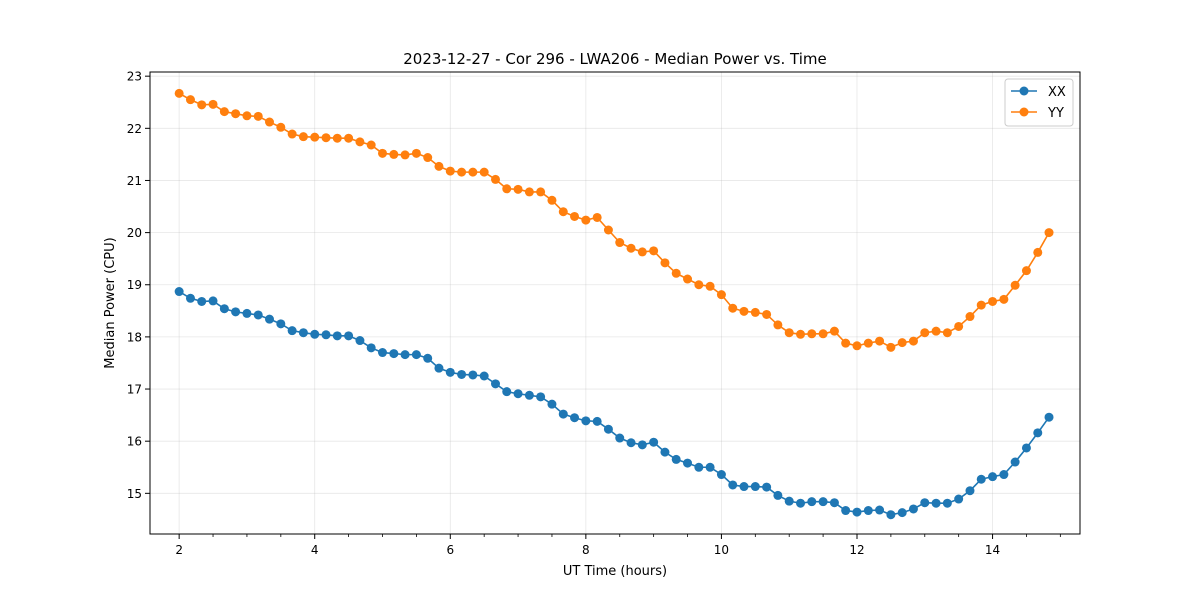 Image resolution: width=1200 pixels, height=600 pixels. I want to click on legend-yy-marker, so click(1024, 112).